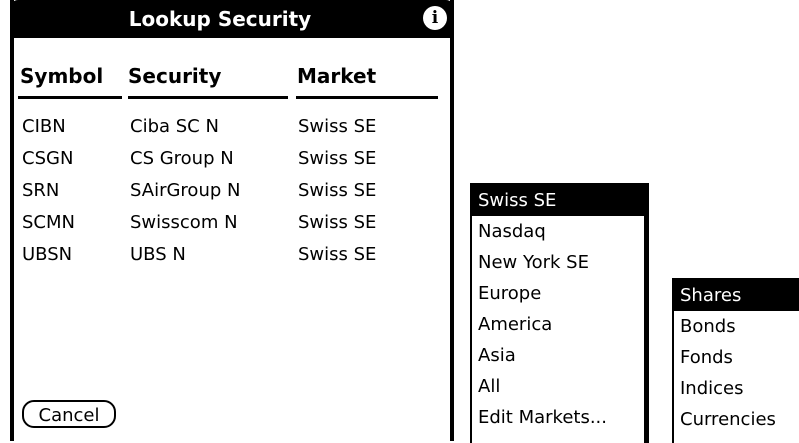  I want to click on table-cell: CIBN, so click(44, 126).